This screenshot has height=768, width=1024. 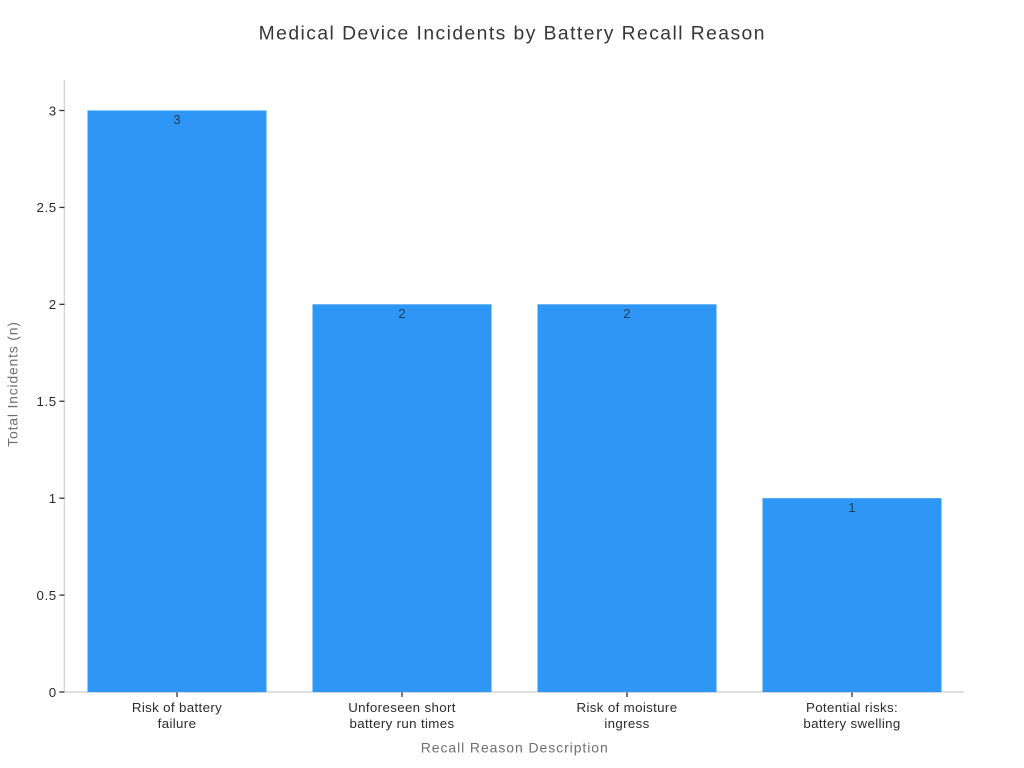 What do you see at coordinates (47, 401) in the screenshot?
I see `svg-text: 1.5` at bounding box center [47, 401].